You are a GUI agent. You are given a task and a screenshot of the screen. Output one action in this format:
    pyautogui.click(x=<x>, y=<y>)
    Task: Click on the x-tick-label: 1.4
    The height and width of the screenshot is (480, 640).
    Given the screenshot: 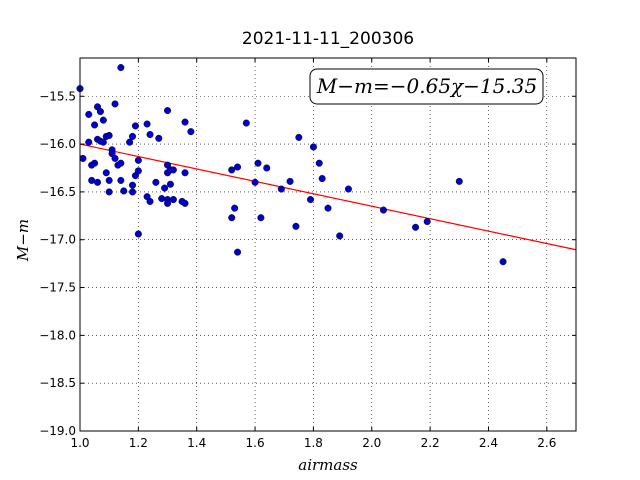 What is the action you would take?
    pyautogui.click(x=196, y=443)
    